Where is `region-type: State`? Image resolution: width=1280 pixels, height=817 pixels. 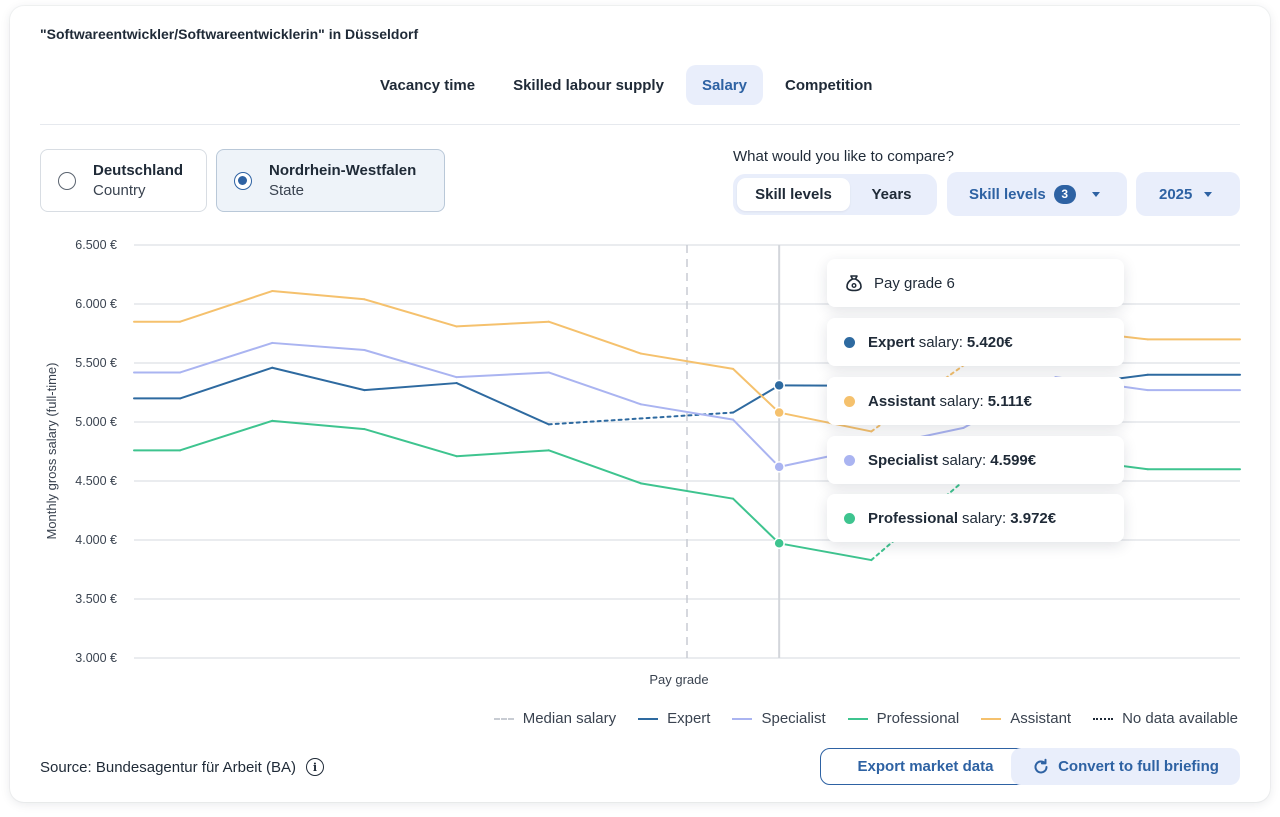 region-type: State is located at coordinates (287, 190).